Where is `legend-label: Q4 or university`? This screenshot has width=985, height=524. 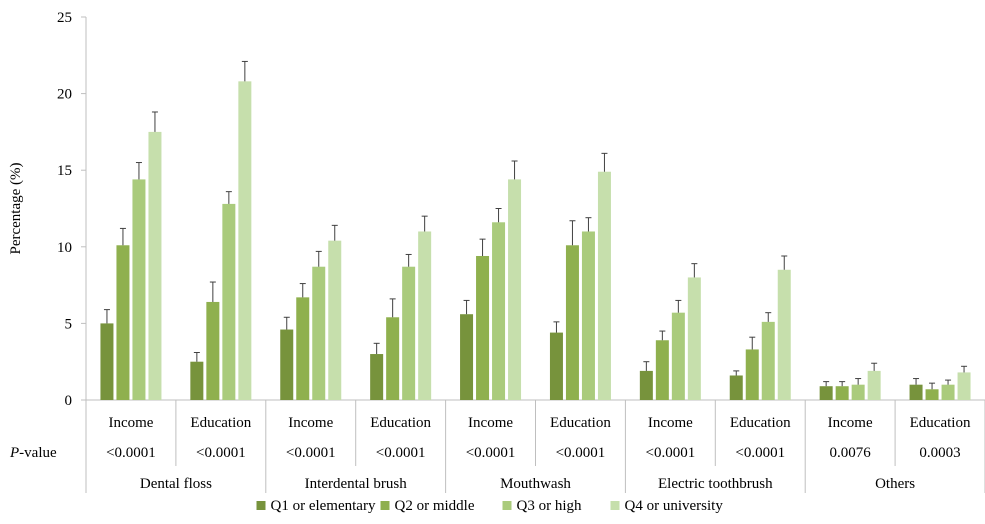 legend-label: Q4 or university is located at coordinates (674, 506).